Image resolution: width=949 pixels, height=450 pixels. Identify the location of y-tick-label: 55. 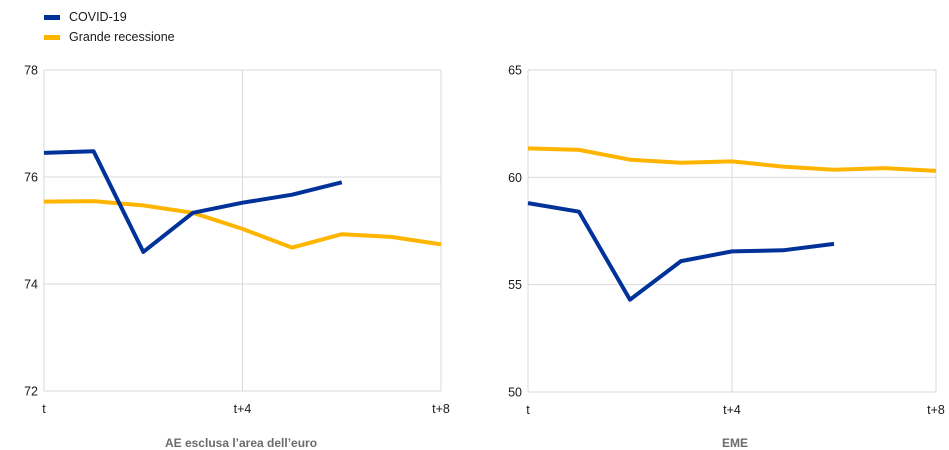
(515, 285).